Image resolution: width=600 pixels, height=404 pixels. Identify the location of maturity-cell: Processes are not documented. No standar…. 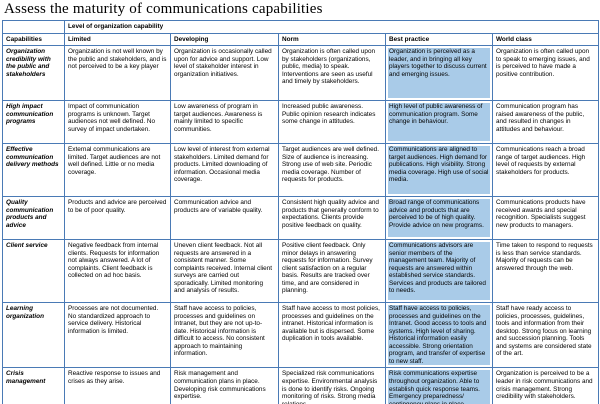
(117, 335).